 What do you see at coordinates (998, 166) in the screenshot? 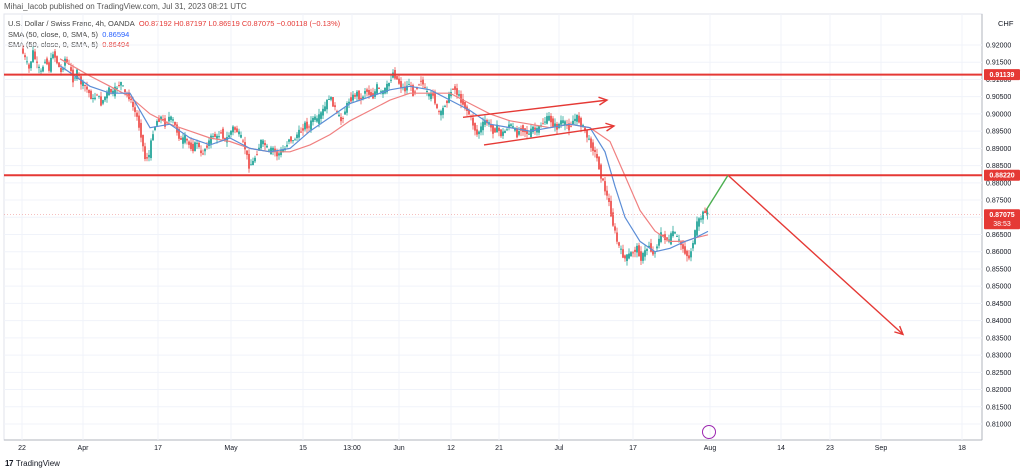
I see `price-tick-label: 0.88500` at bounding box center [998, 166].